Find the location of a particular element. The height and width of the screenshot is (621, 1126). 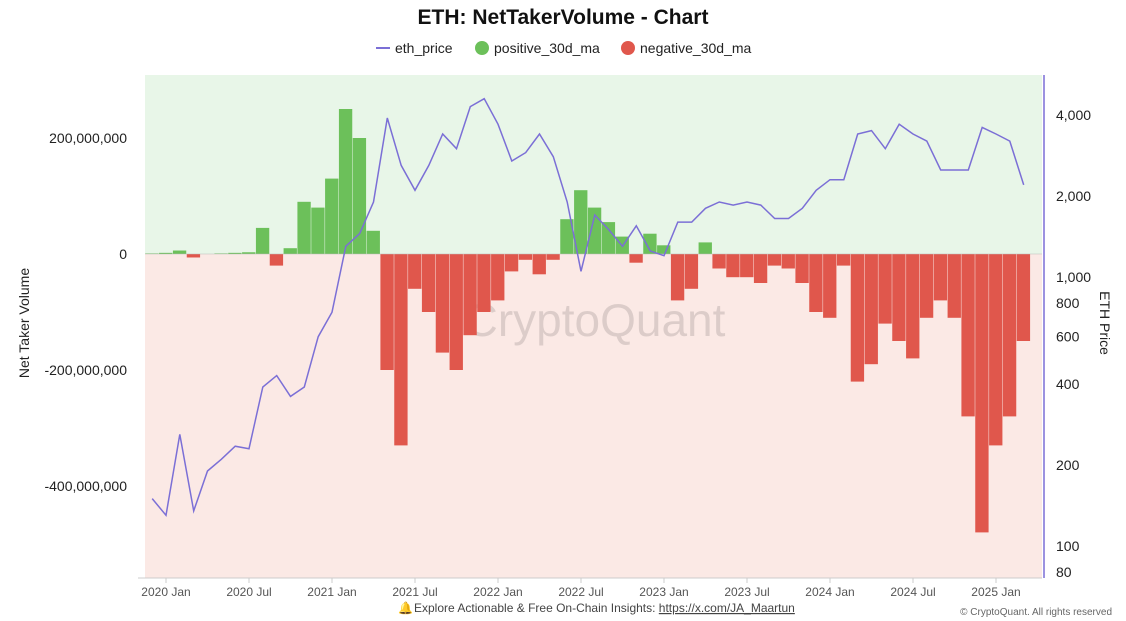

legend-eth-price: eth_price is located at coordinates (424, 48).